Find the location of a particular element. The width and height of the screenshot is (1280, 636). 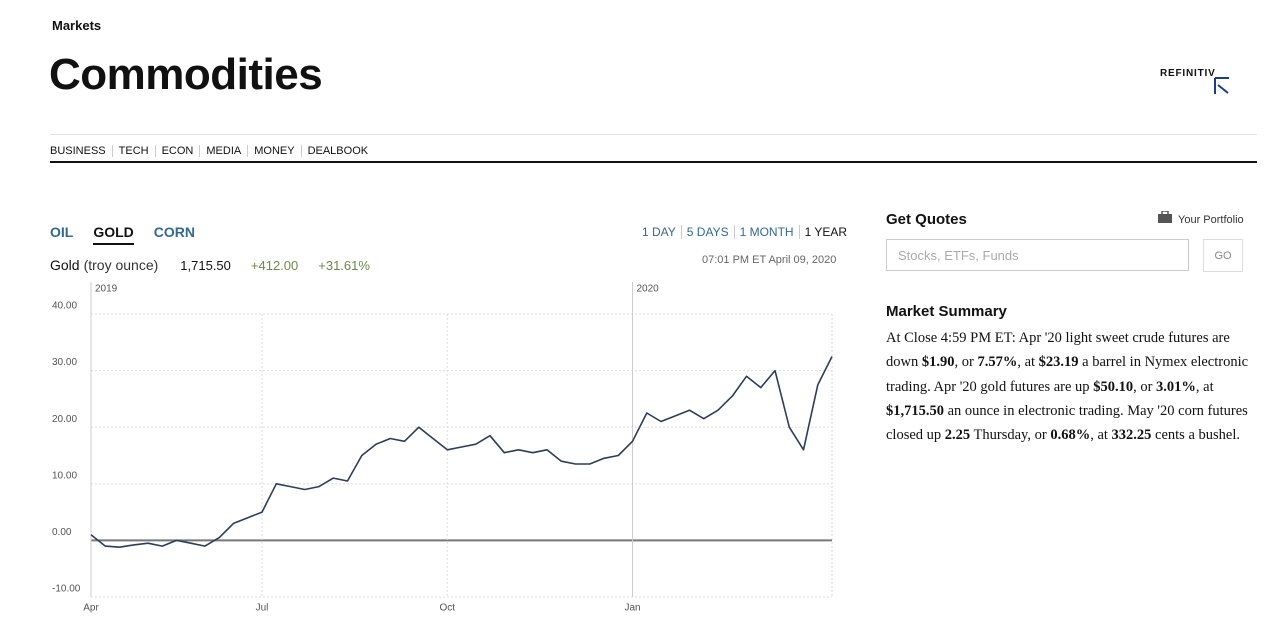

summary-figure: 7.57% is located at coordinates (997, 362).